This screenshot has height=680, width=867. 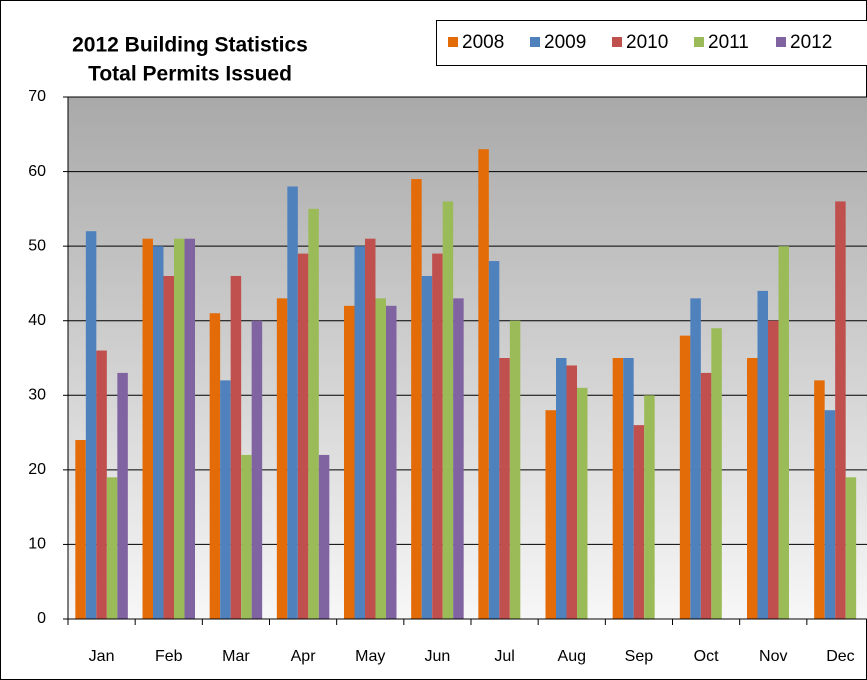 I want to click on legend-label: 2010, so click(x=647, y=42).